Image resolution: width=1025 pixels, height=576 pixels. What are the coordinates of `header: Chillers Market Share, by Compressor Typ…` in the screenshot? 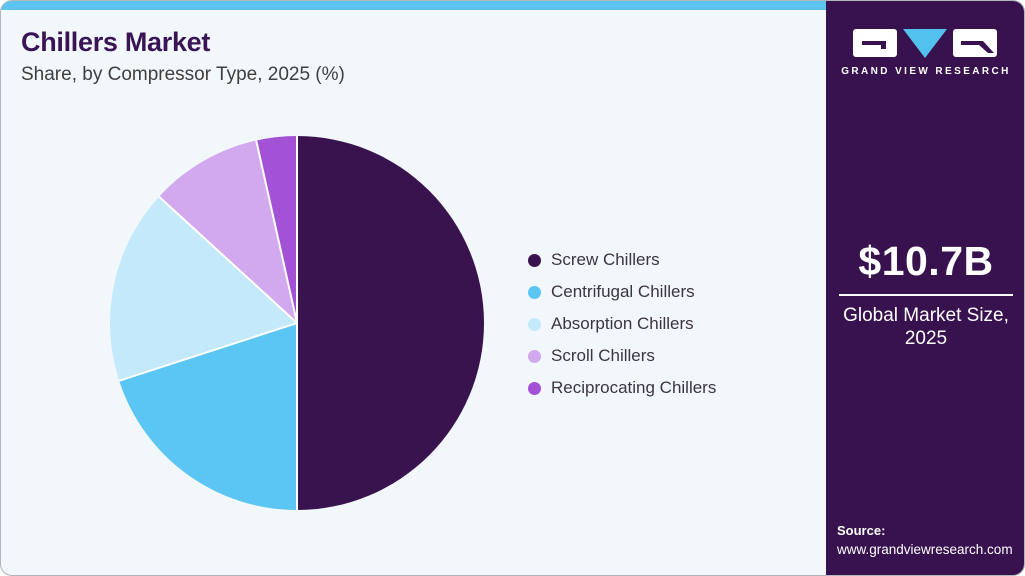 It's located at (183, 56).